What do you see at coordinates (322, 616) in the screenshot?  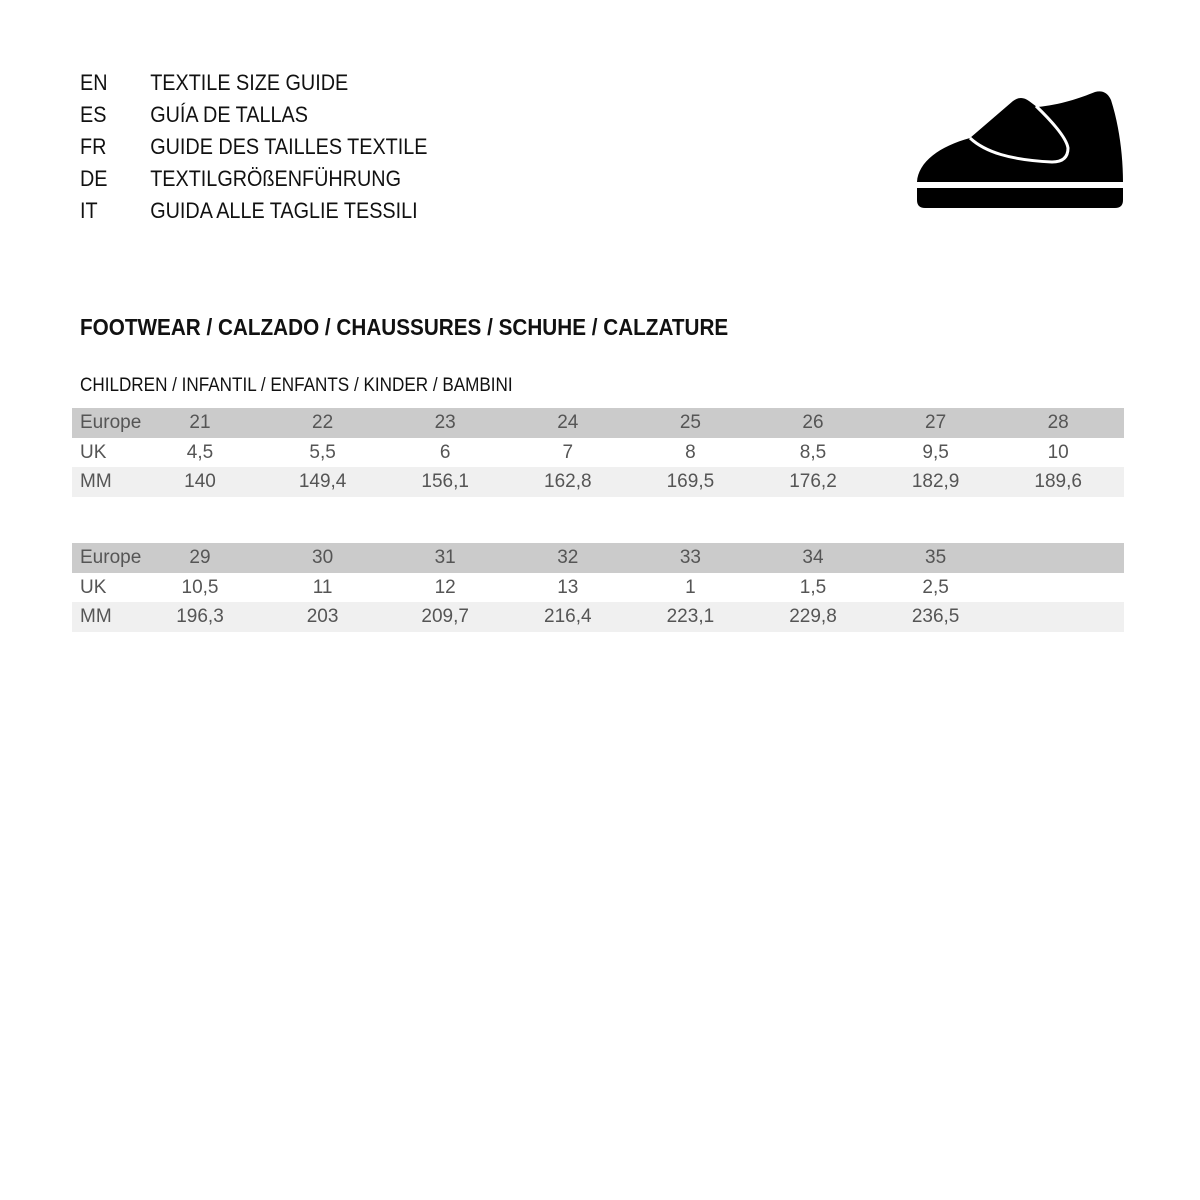 I see `table-cell: 203` at bounding box center [322, 616].